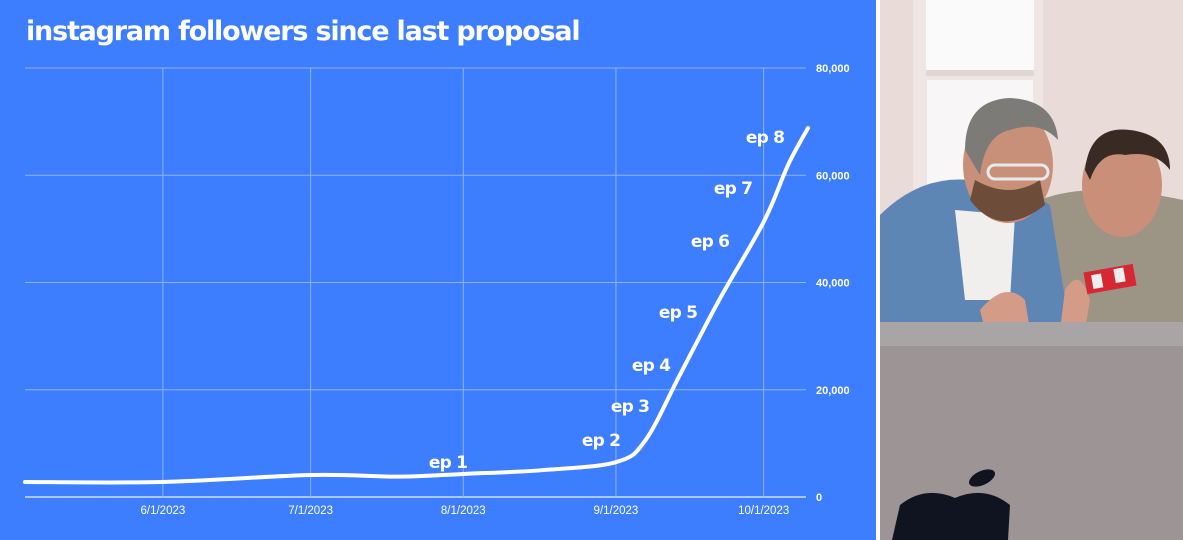 This screenshot has width=1183, height=540. I want to click on x-tick-label: 8/1/2023, so click(463, 511).